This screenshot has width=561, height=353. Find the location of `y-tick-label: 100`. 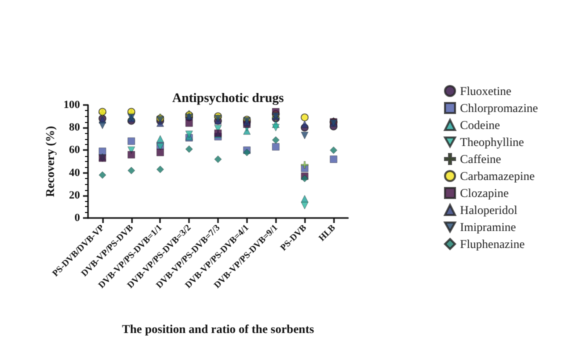

y-tick-label: 100 is located at coordinates (72, 105).